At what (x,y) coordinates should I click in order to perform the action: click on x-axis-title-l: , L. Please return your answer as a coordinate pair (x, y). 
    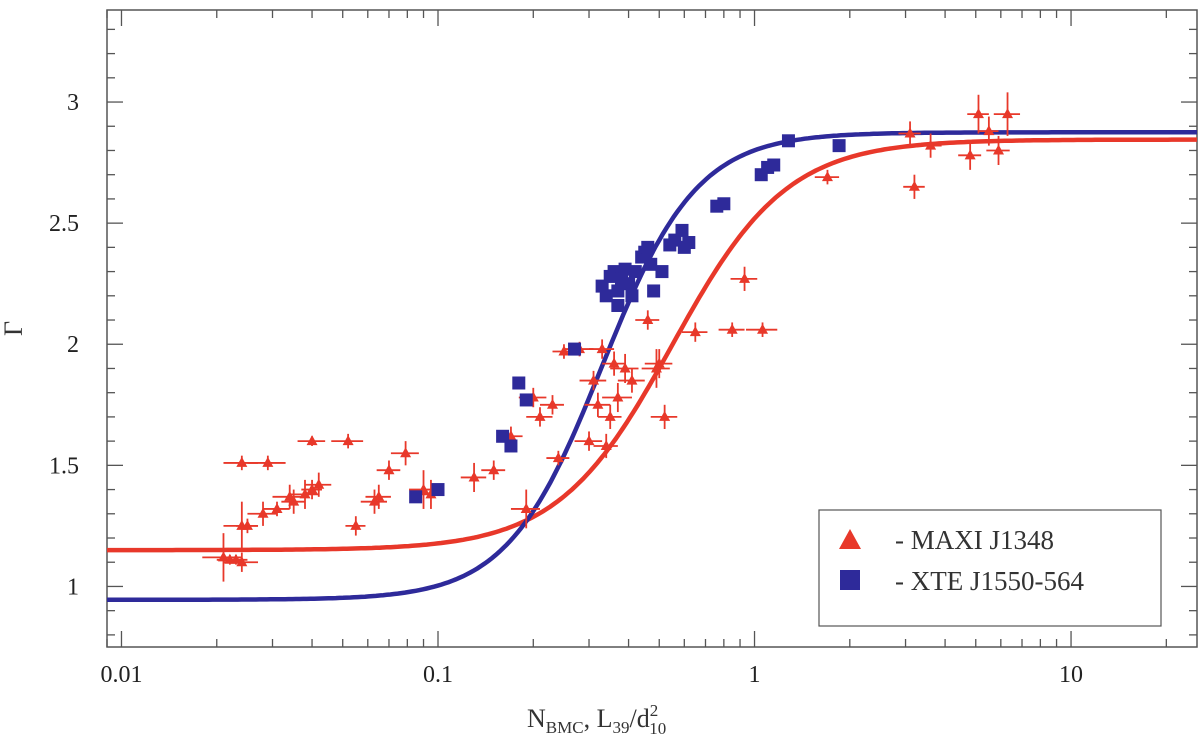
    Looking at the image, I should click on (598, 718).